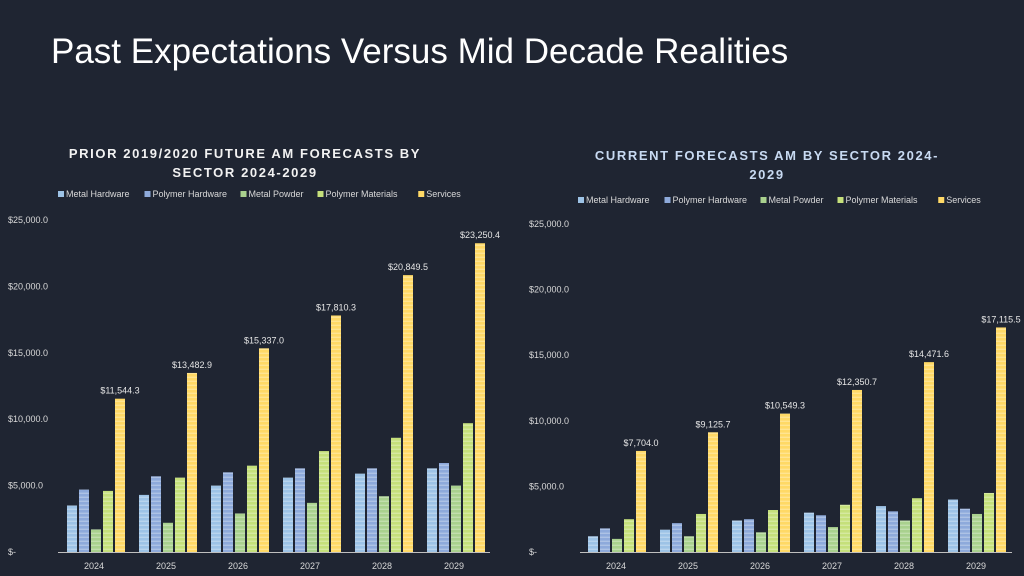 This screenshot has width=1024, height=576. What do you see at coordinates (238, 566) in the screenshot?
I see `x-tick-label-2026: 2026` at bounding box center [238, 566].